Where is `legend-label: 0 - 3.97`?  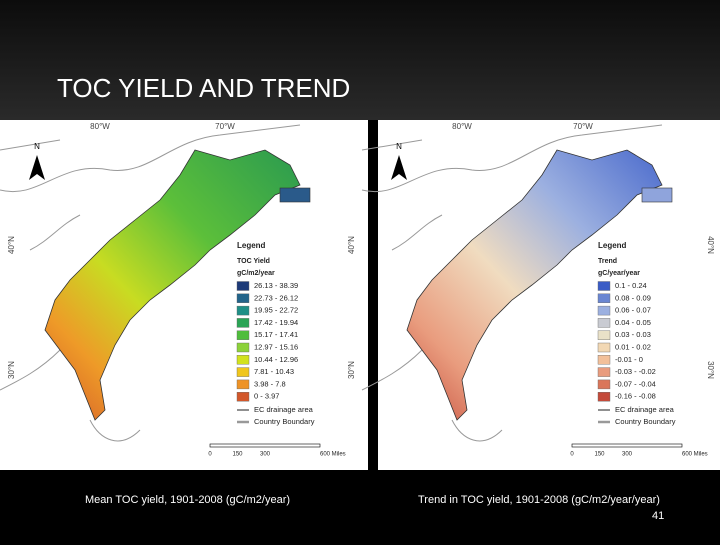 legend-label: 0 - 3.97 is located at coordinates (266, 396).